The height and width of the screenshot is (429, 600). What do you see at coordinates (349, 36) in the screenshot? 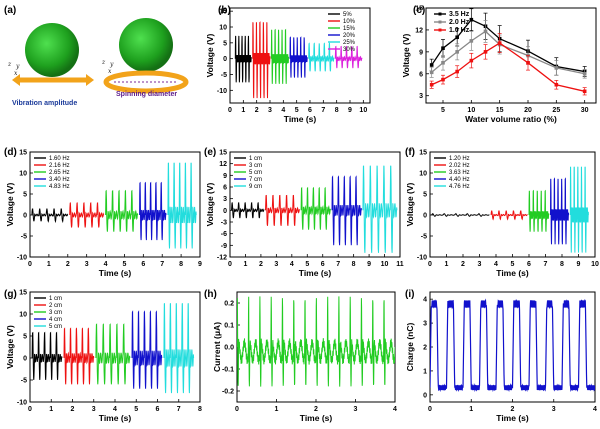
I see `legend-entry: 20%` at bounding box center [349, 36].